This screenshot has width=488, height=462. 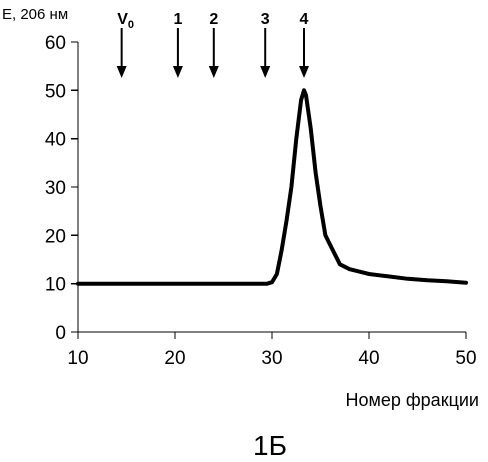 I want to click on fraction-marker-label: 3, so click(x=265, y=19).